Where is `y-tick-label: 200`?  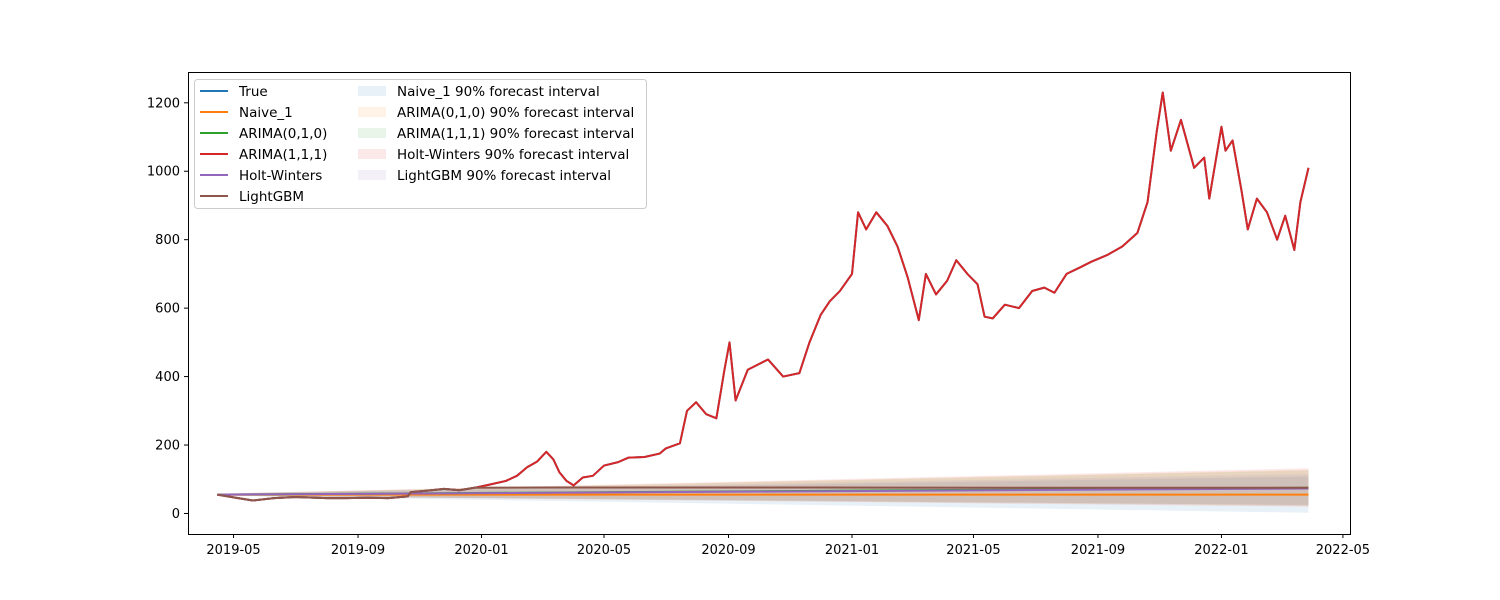 y-tick-label: 200 is located at coordinates (167, 446).